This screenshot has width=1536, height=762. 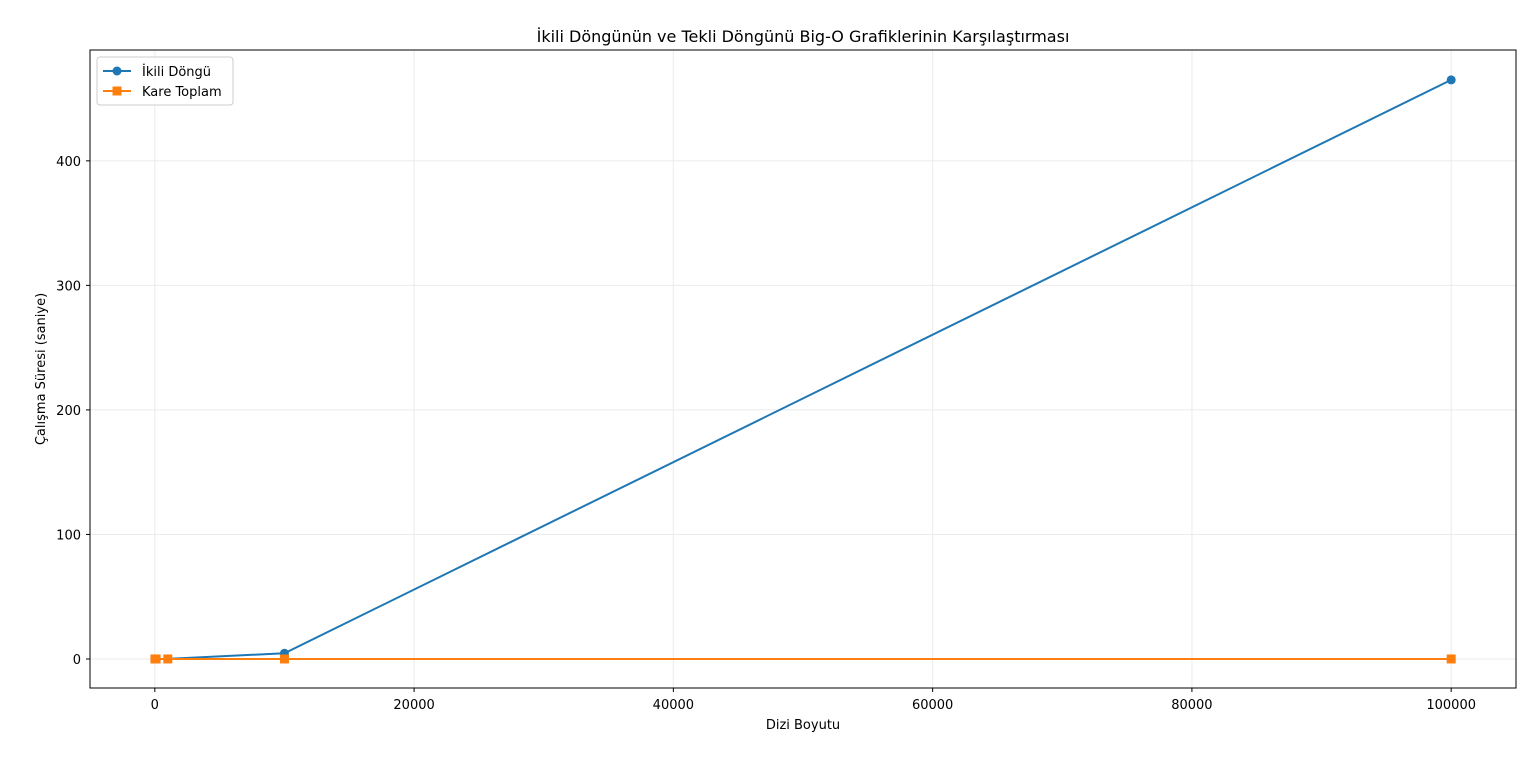 I want to click on y-tick-label: 400, so click(x=68, y=162).